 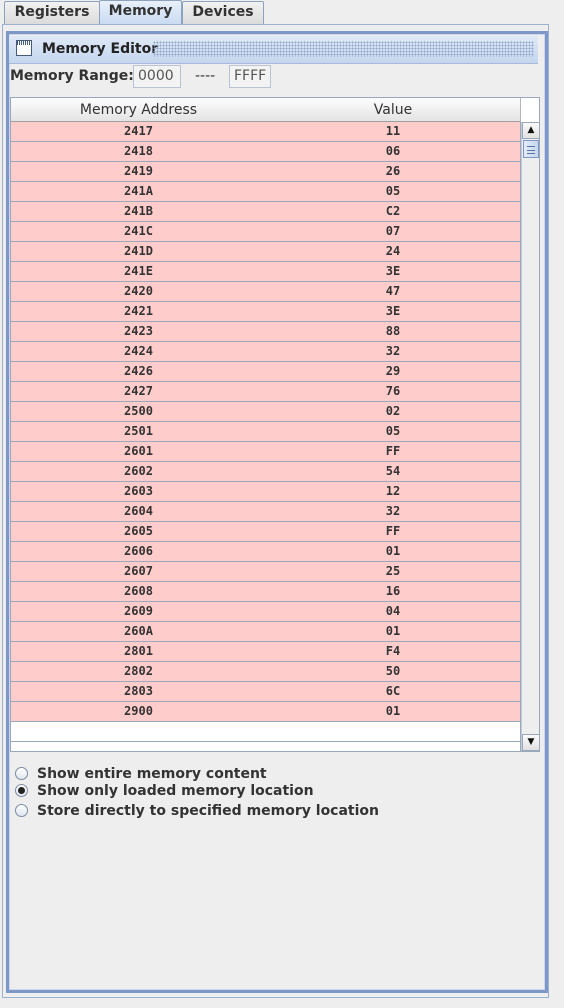 I want to click on value-cell: 16, so click(x=393, y=592).